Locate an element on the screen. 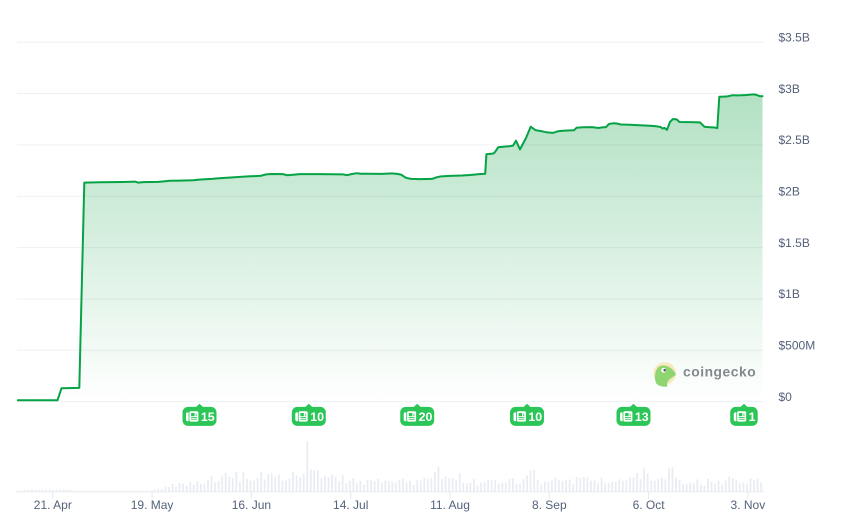 Image resolution: width=845 pixels, height=524 pixels. svg-text: $0 is located at coordinates (786, 397).